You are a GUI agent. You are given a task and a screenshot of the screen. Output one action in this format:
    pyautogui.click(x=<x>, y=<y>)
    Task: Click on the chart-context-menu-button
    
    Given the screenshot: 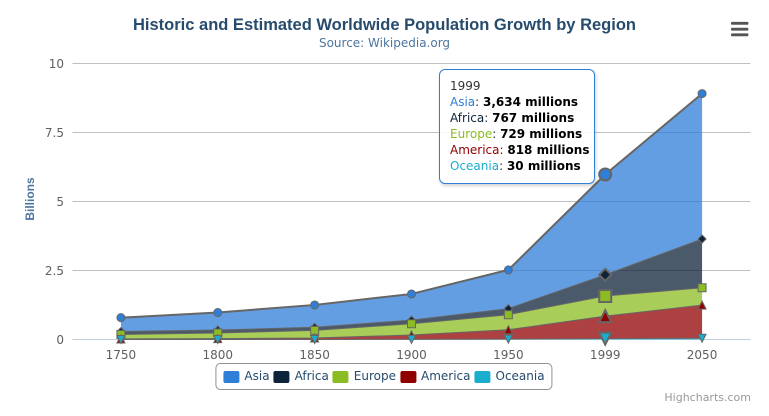 What is the action you would take?
    pyautogui.click(x=740, y=29)
    